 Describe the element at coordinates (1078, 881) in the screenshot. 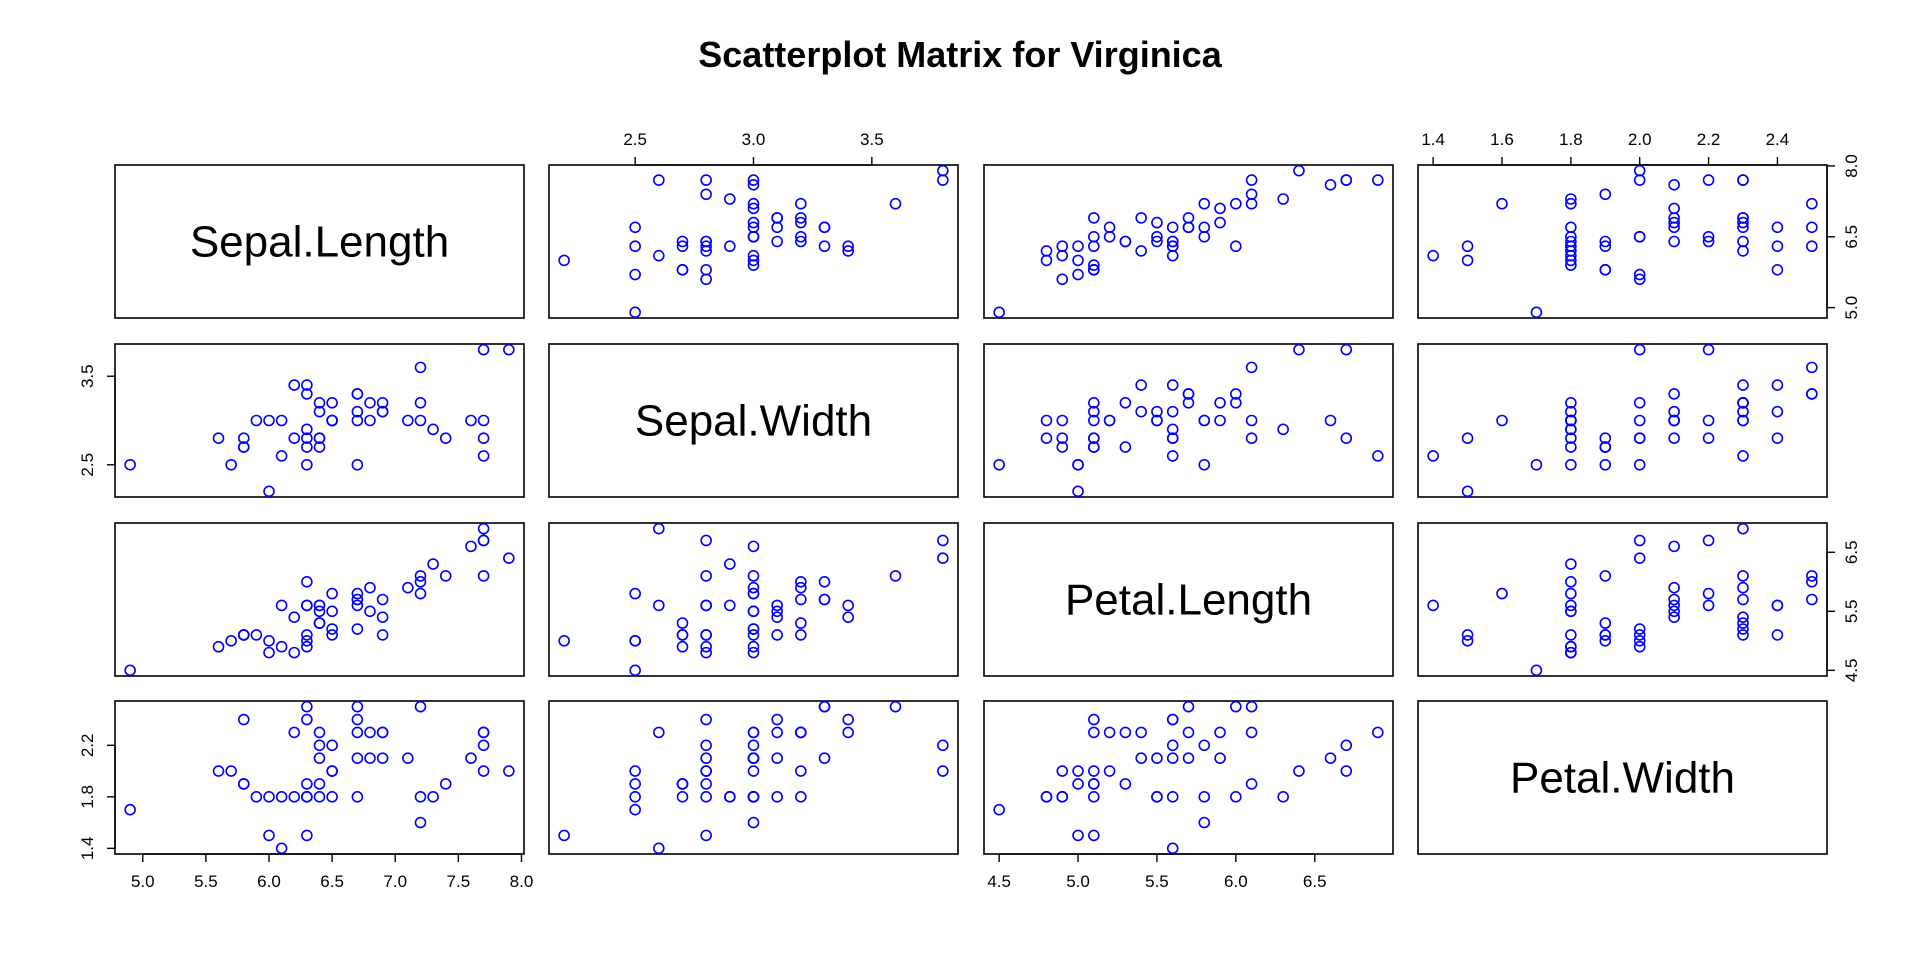

I see `tick-label: 5.0` at that location.